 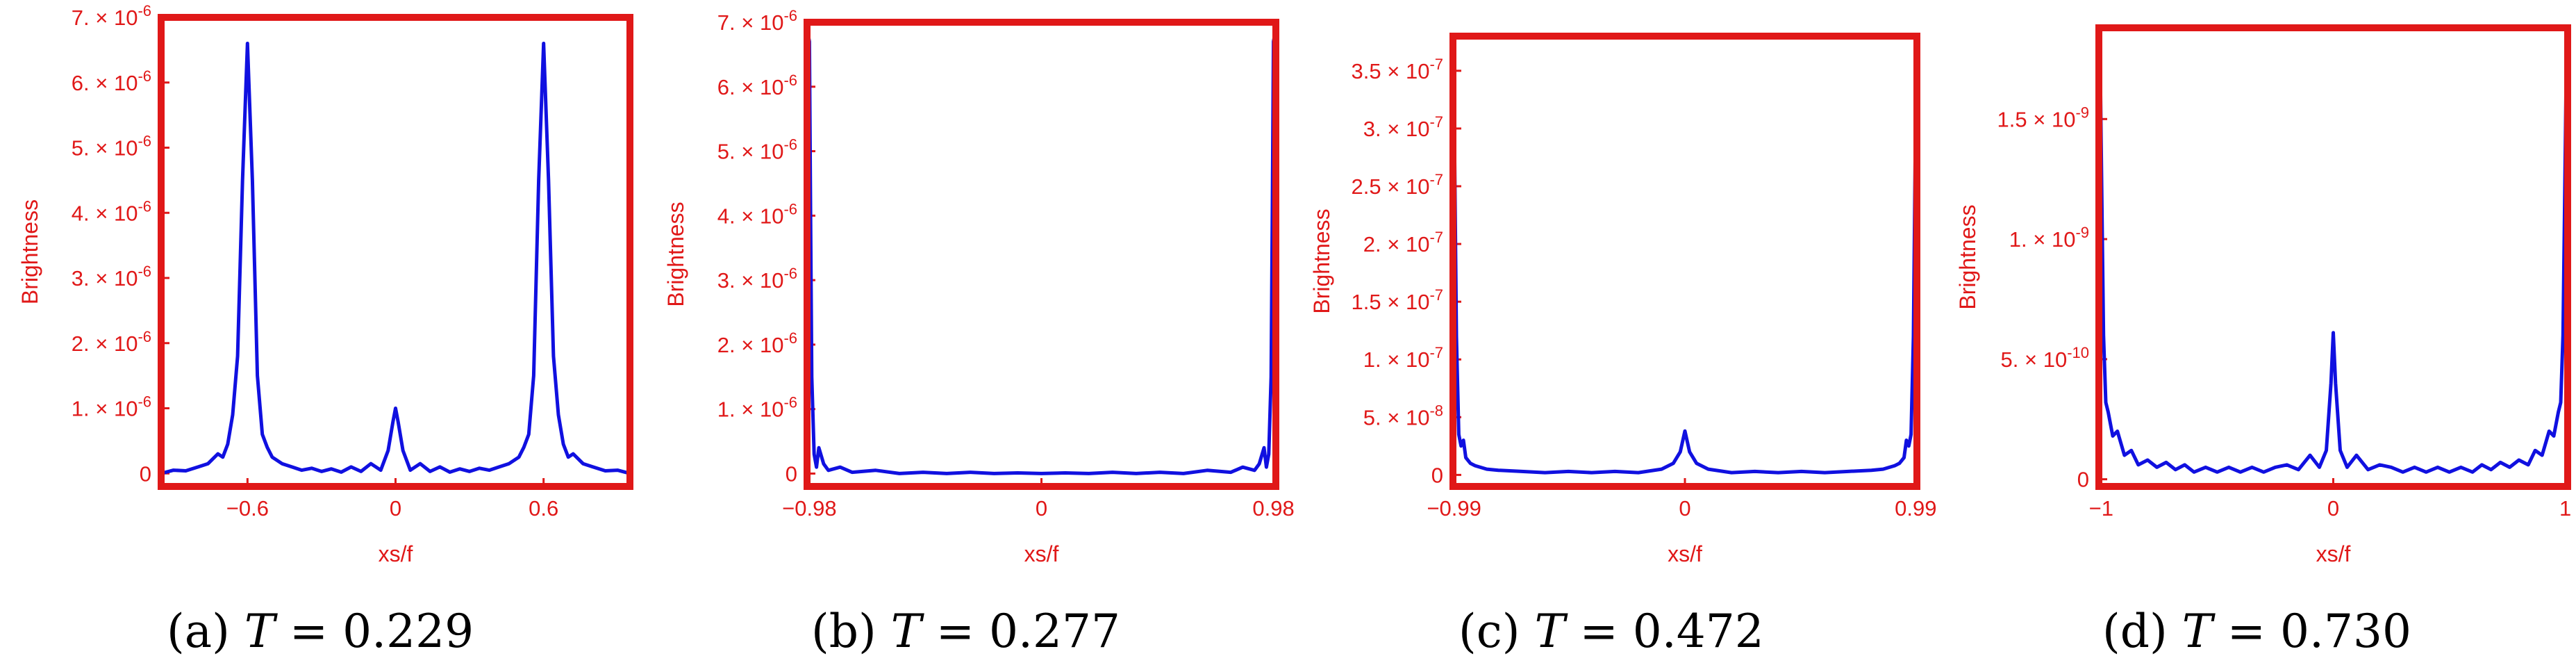 What do you see at coordinates (2083, 480) in the screenshot?
I see `chart-d-ytick-label-0: 0` at bounding box center [2083, 480].